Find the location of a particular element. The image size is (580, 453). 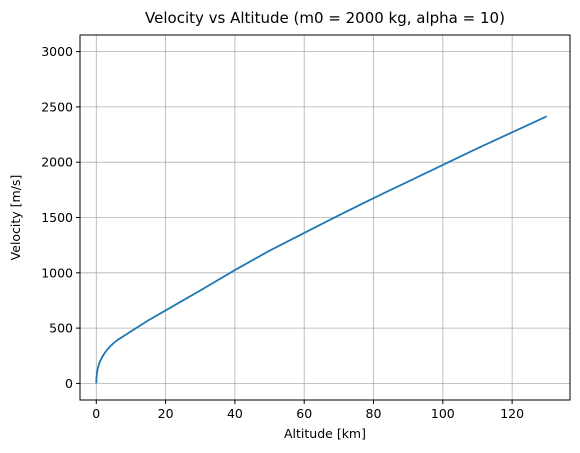

x-tick-label: 0 is located at coordinates (96, 413).